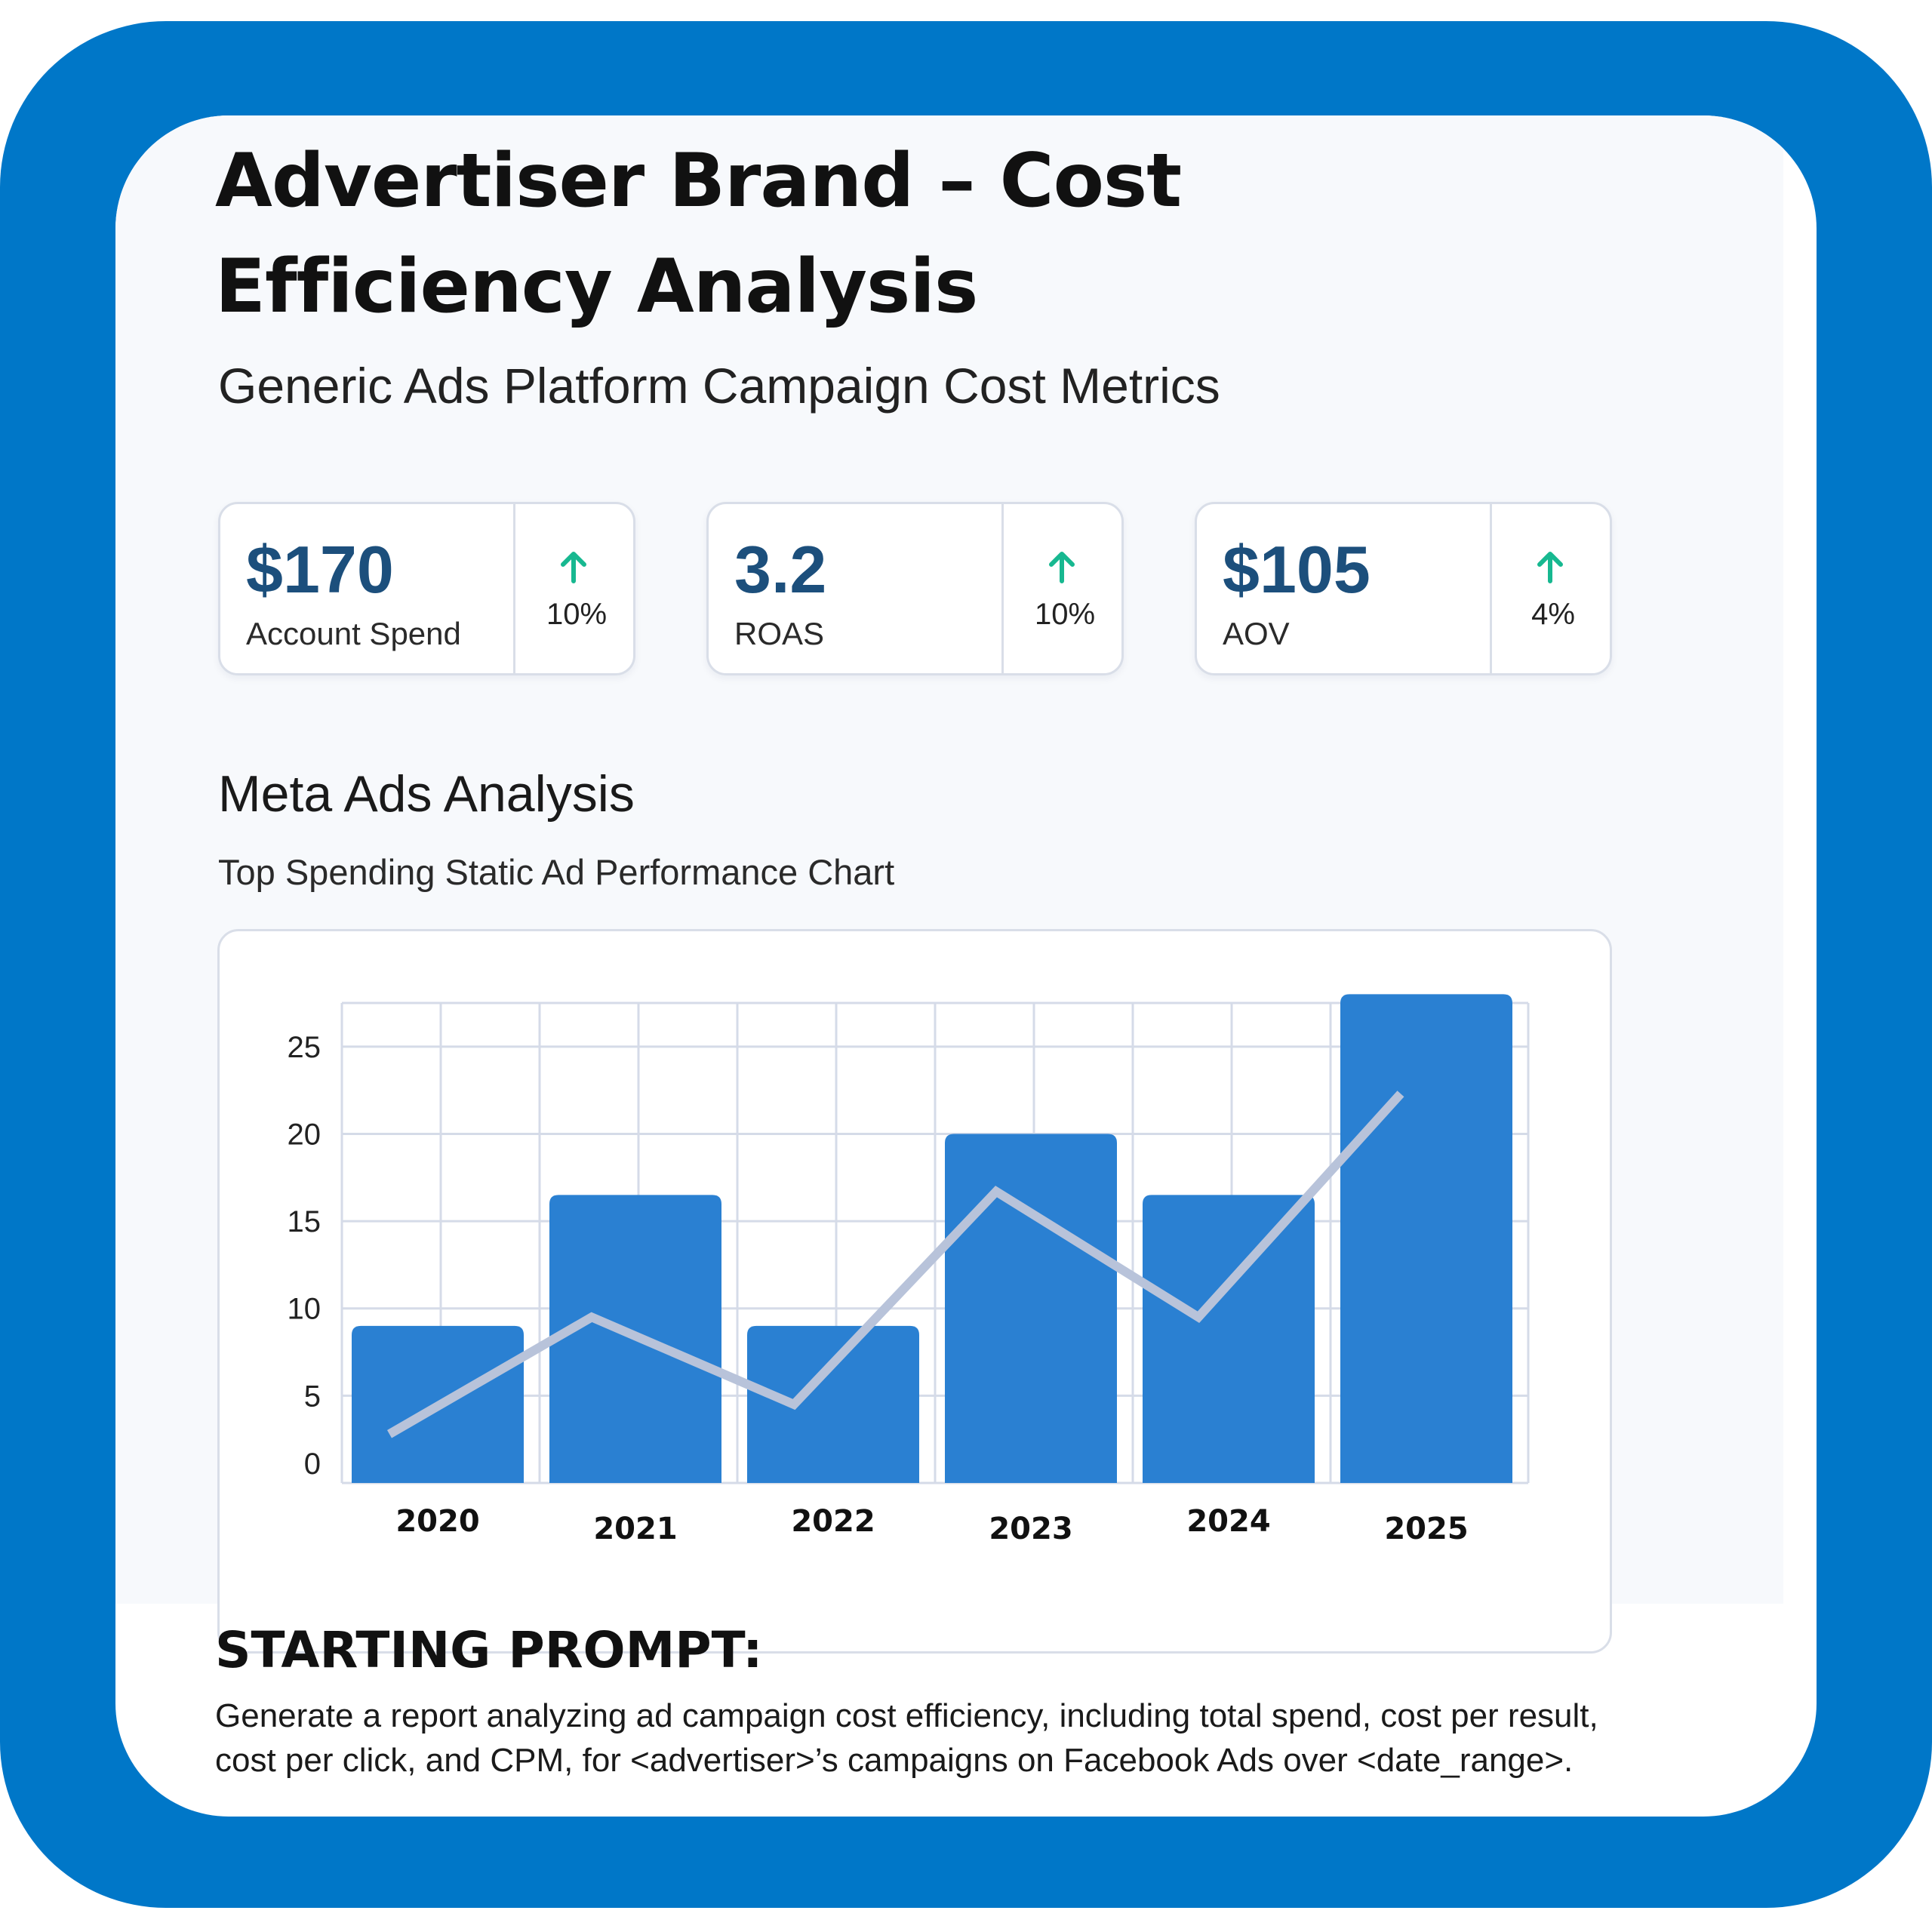 The height and width of the screenshot is (1932, 1932). Describe the element at coordinates (312, 1464) in the screenshot. I see `y-tick-label: 0` at that location.